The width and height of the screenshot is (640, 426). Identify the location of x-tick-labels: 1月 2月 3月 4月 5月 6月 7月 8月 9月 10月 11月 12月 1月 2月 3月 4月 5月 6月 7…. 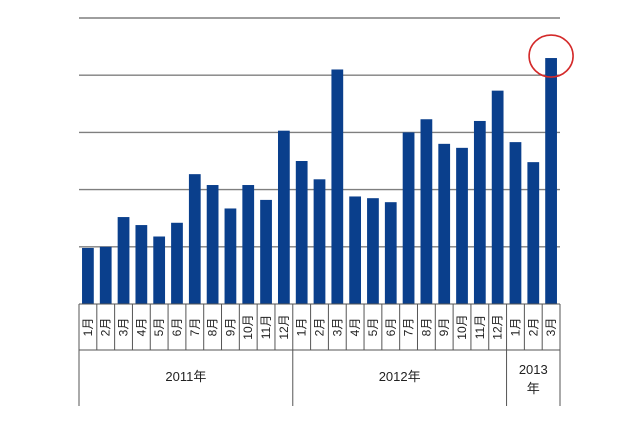
(319, 326).